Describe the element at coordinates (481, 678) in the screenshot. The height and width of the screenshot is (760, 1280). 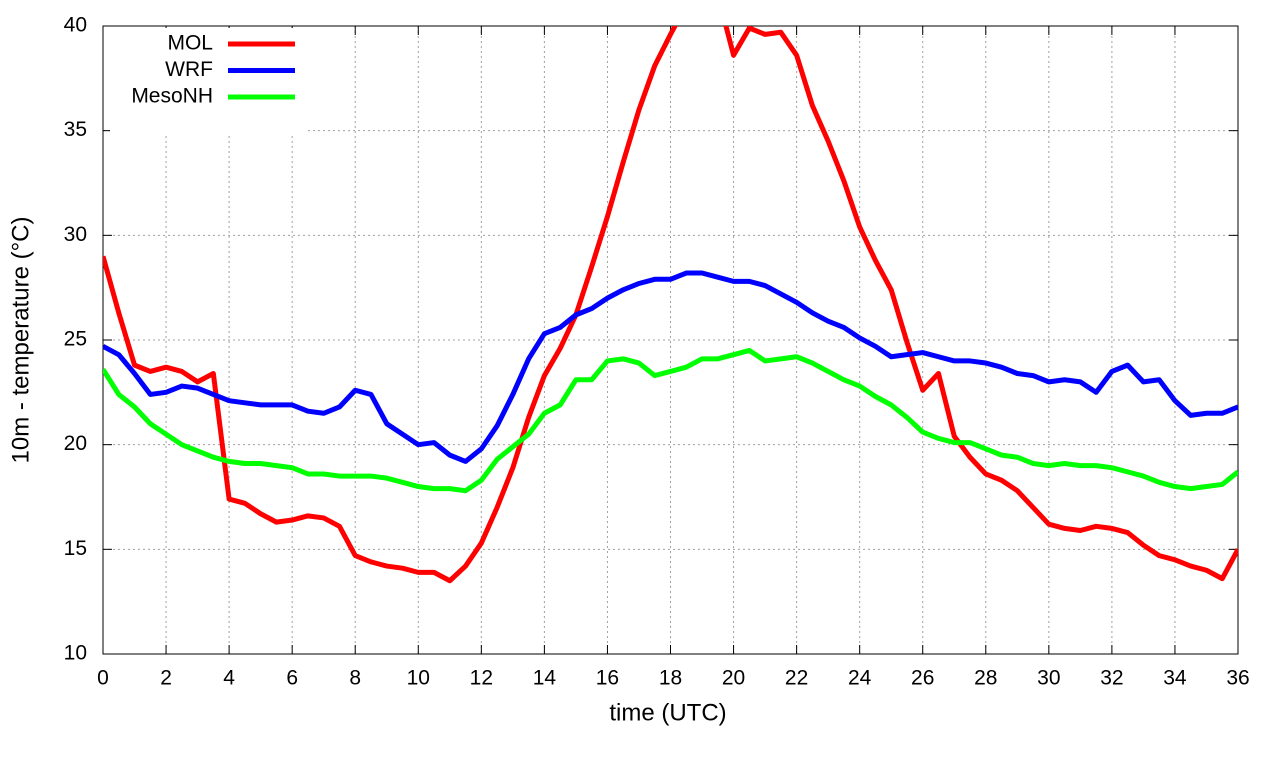
I see `x-tick-label: 12` at that location.